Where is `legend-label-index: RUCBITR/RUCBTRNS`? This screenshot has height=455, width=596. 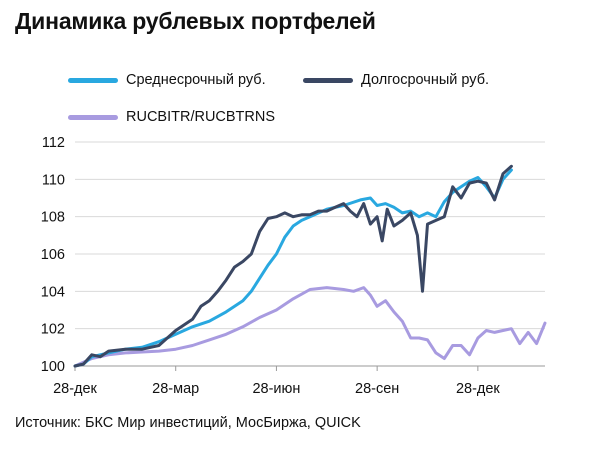 legend-label-index: RUCBITR/RUCBTRNS is located at coordinates (201, 117).